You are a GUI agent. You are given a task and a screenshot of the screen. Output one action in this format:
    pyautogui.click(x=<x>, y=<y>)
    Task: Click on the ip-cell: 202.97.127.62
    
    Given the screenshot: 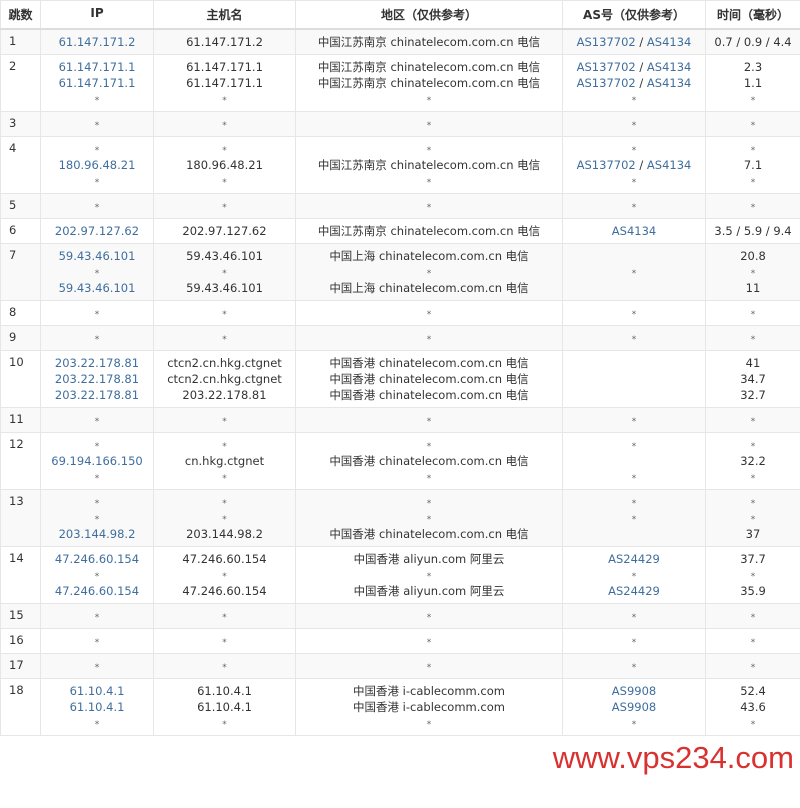 What is the action you would take?
    pyautogui.click(x=97, y=231)
    